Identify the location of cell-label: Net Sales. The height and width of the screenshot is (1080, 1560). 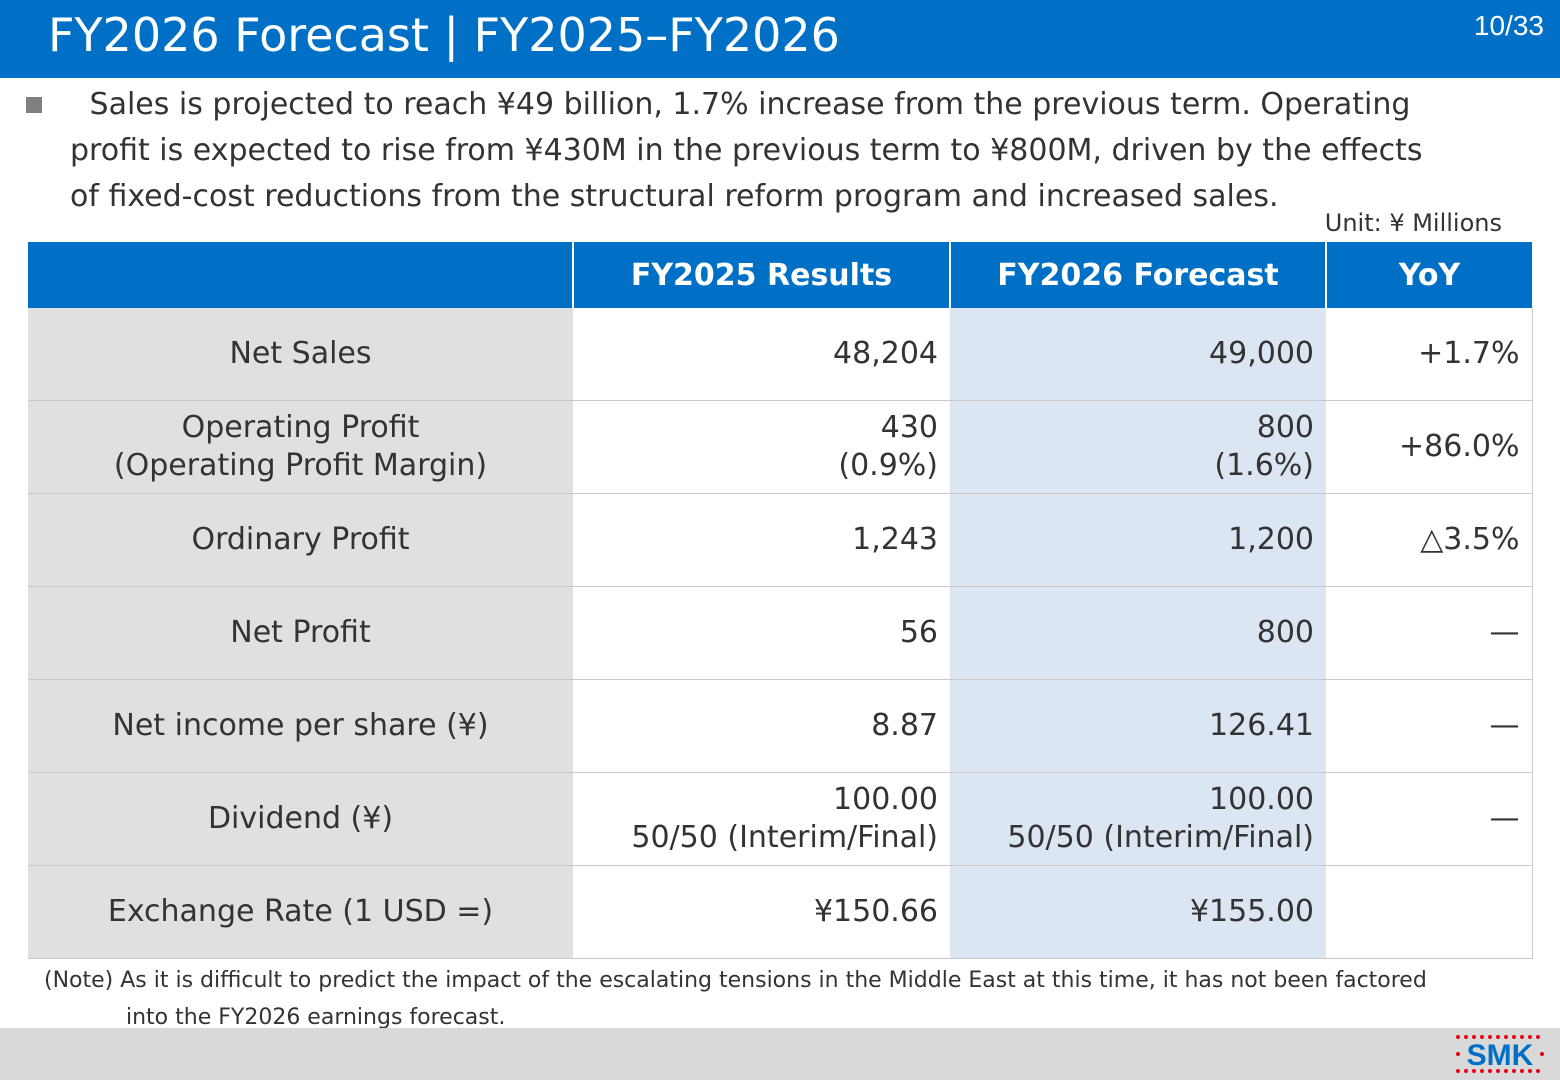
(300, 354).